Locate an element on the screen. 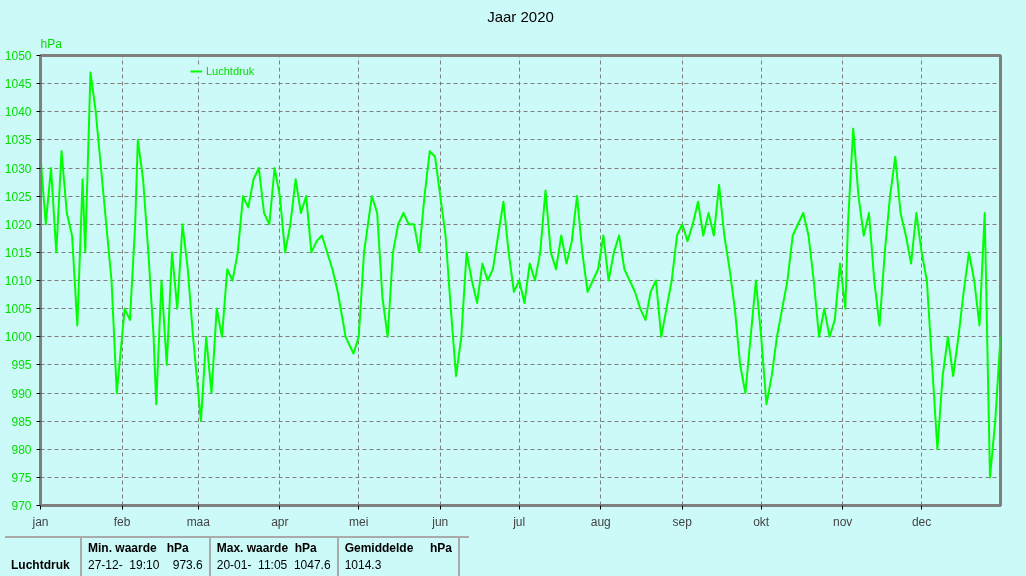 This screenshot has width=1026, height=576. x-tick-label: jul is located at coordinates (519, 521).